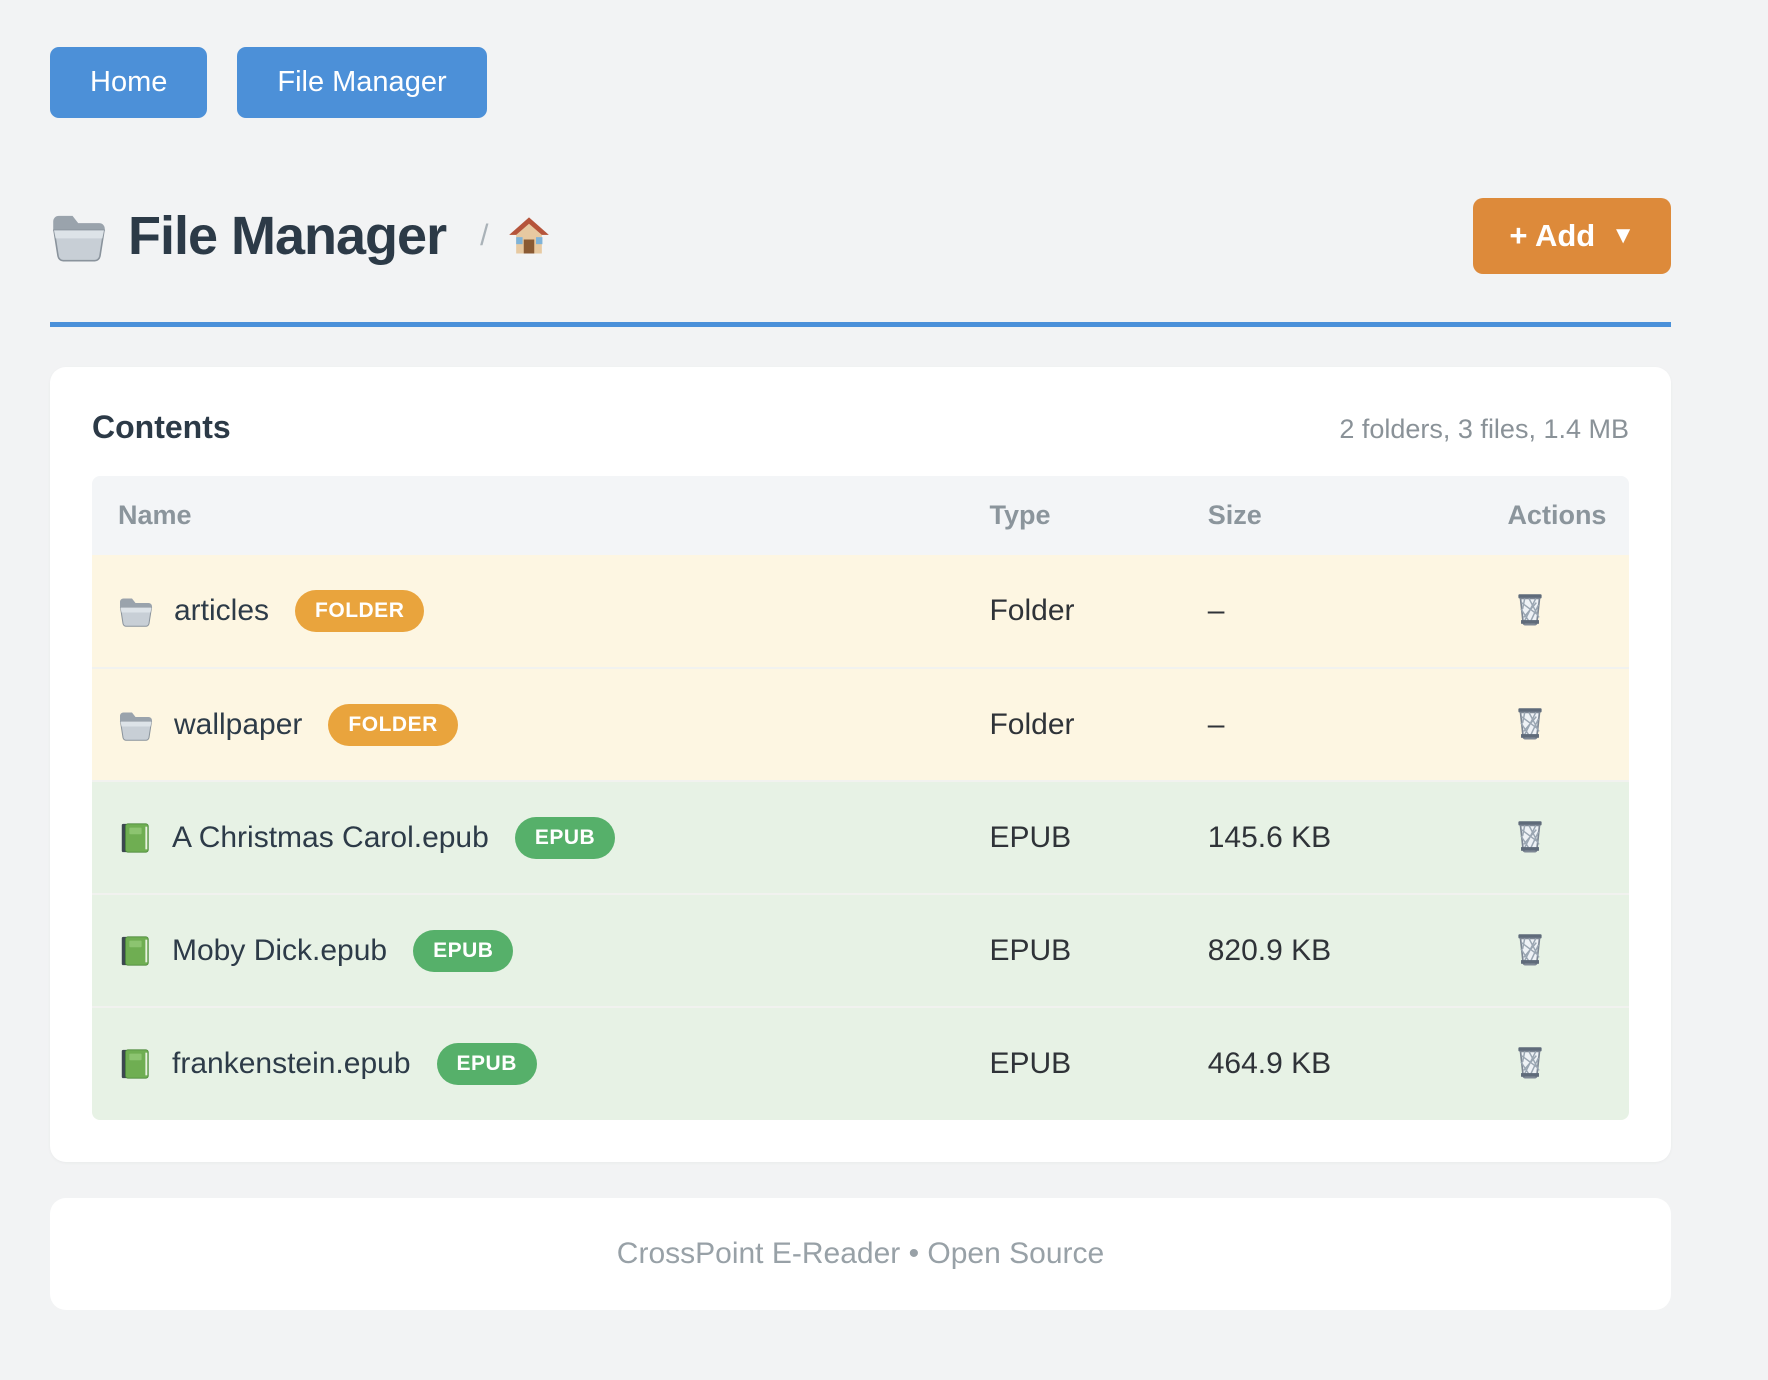 The image size is (1768, 1380). What do you see at coordinates (860, 611) in the screenshot?
I see `table-row: articles FOLDER Folder –` at bounding box center [860, 611].